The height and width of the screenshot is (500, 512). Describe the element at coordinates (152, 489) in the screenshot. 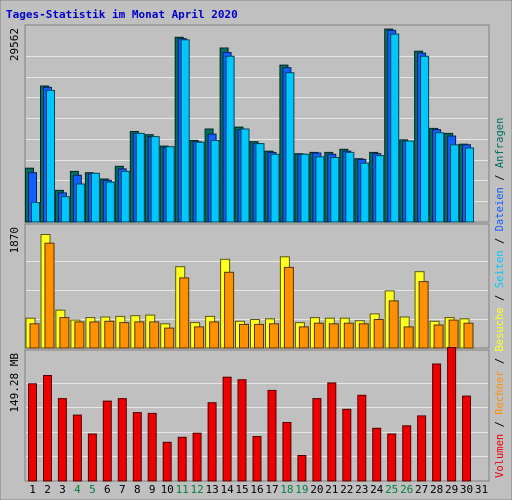

I see `day-label-9: 9` at that location.